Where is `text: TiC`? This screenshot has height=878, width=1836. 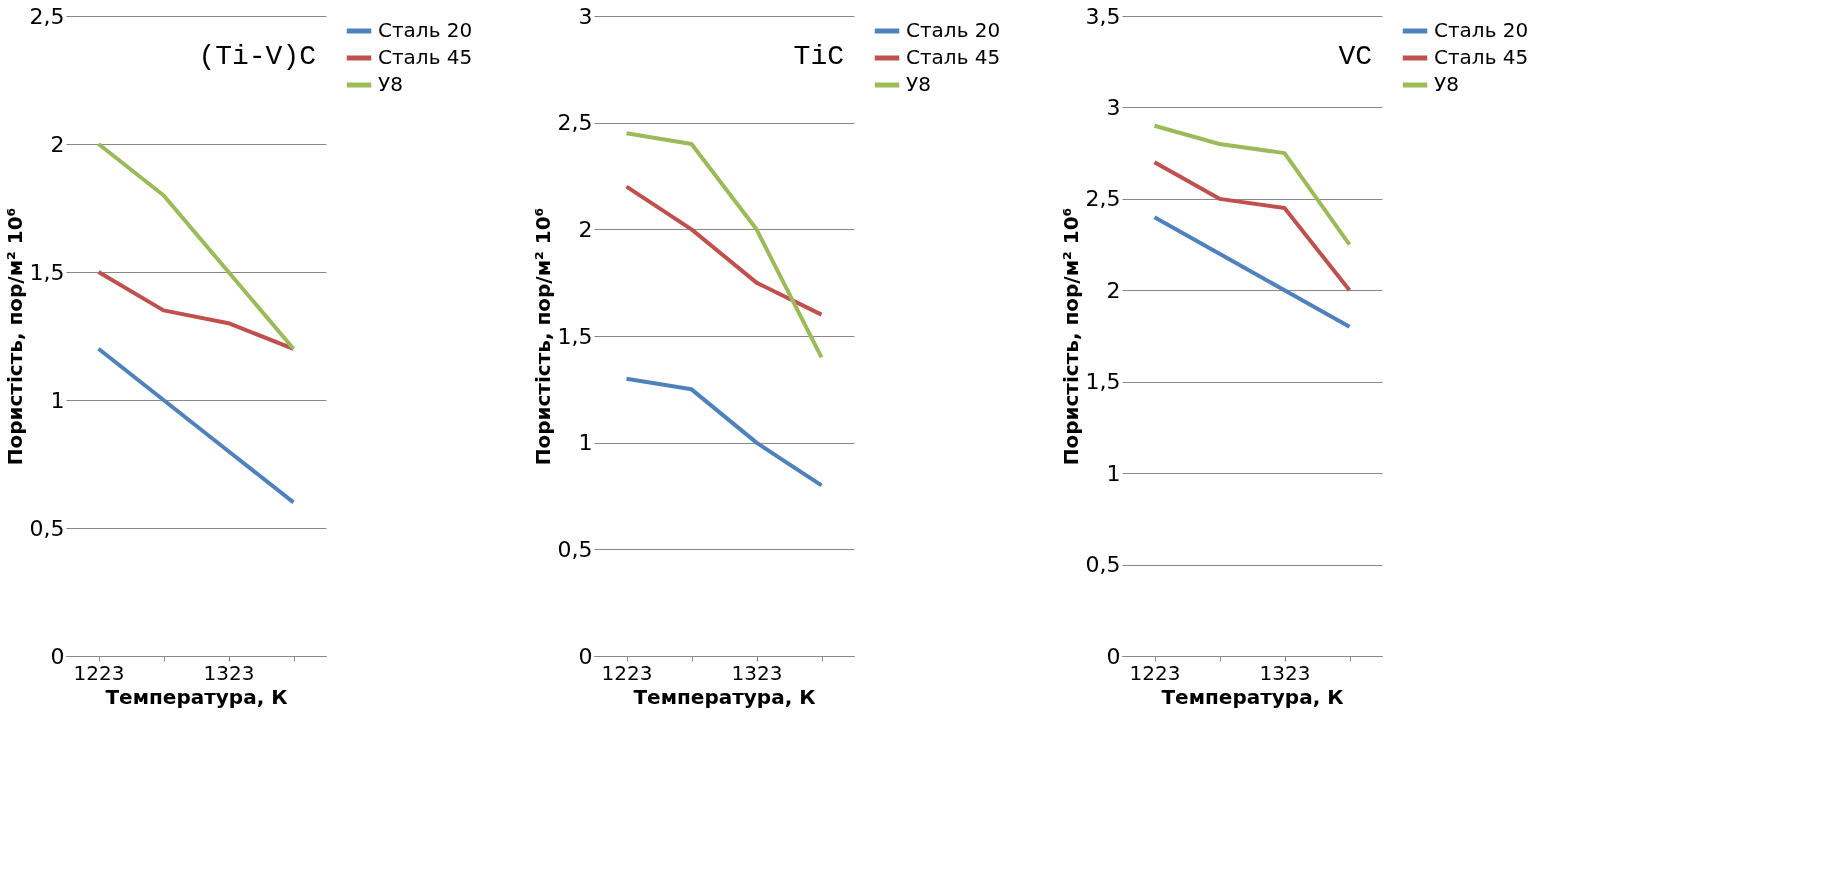
text: TiC is located at coordinates (818, 56).